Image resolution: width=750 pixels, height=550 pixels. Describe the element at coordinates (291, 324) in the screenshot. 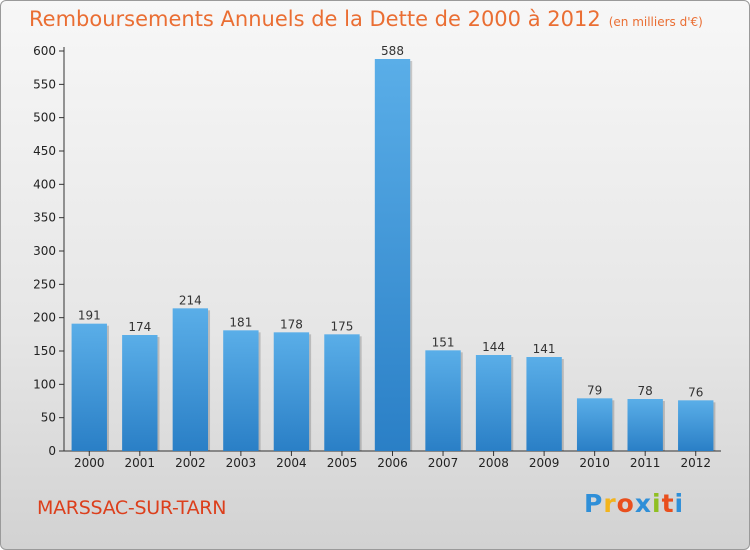

I see `value-label: 178` at that location.